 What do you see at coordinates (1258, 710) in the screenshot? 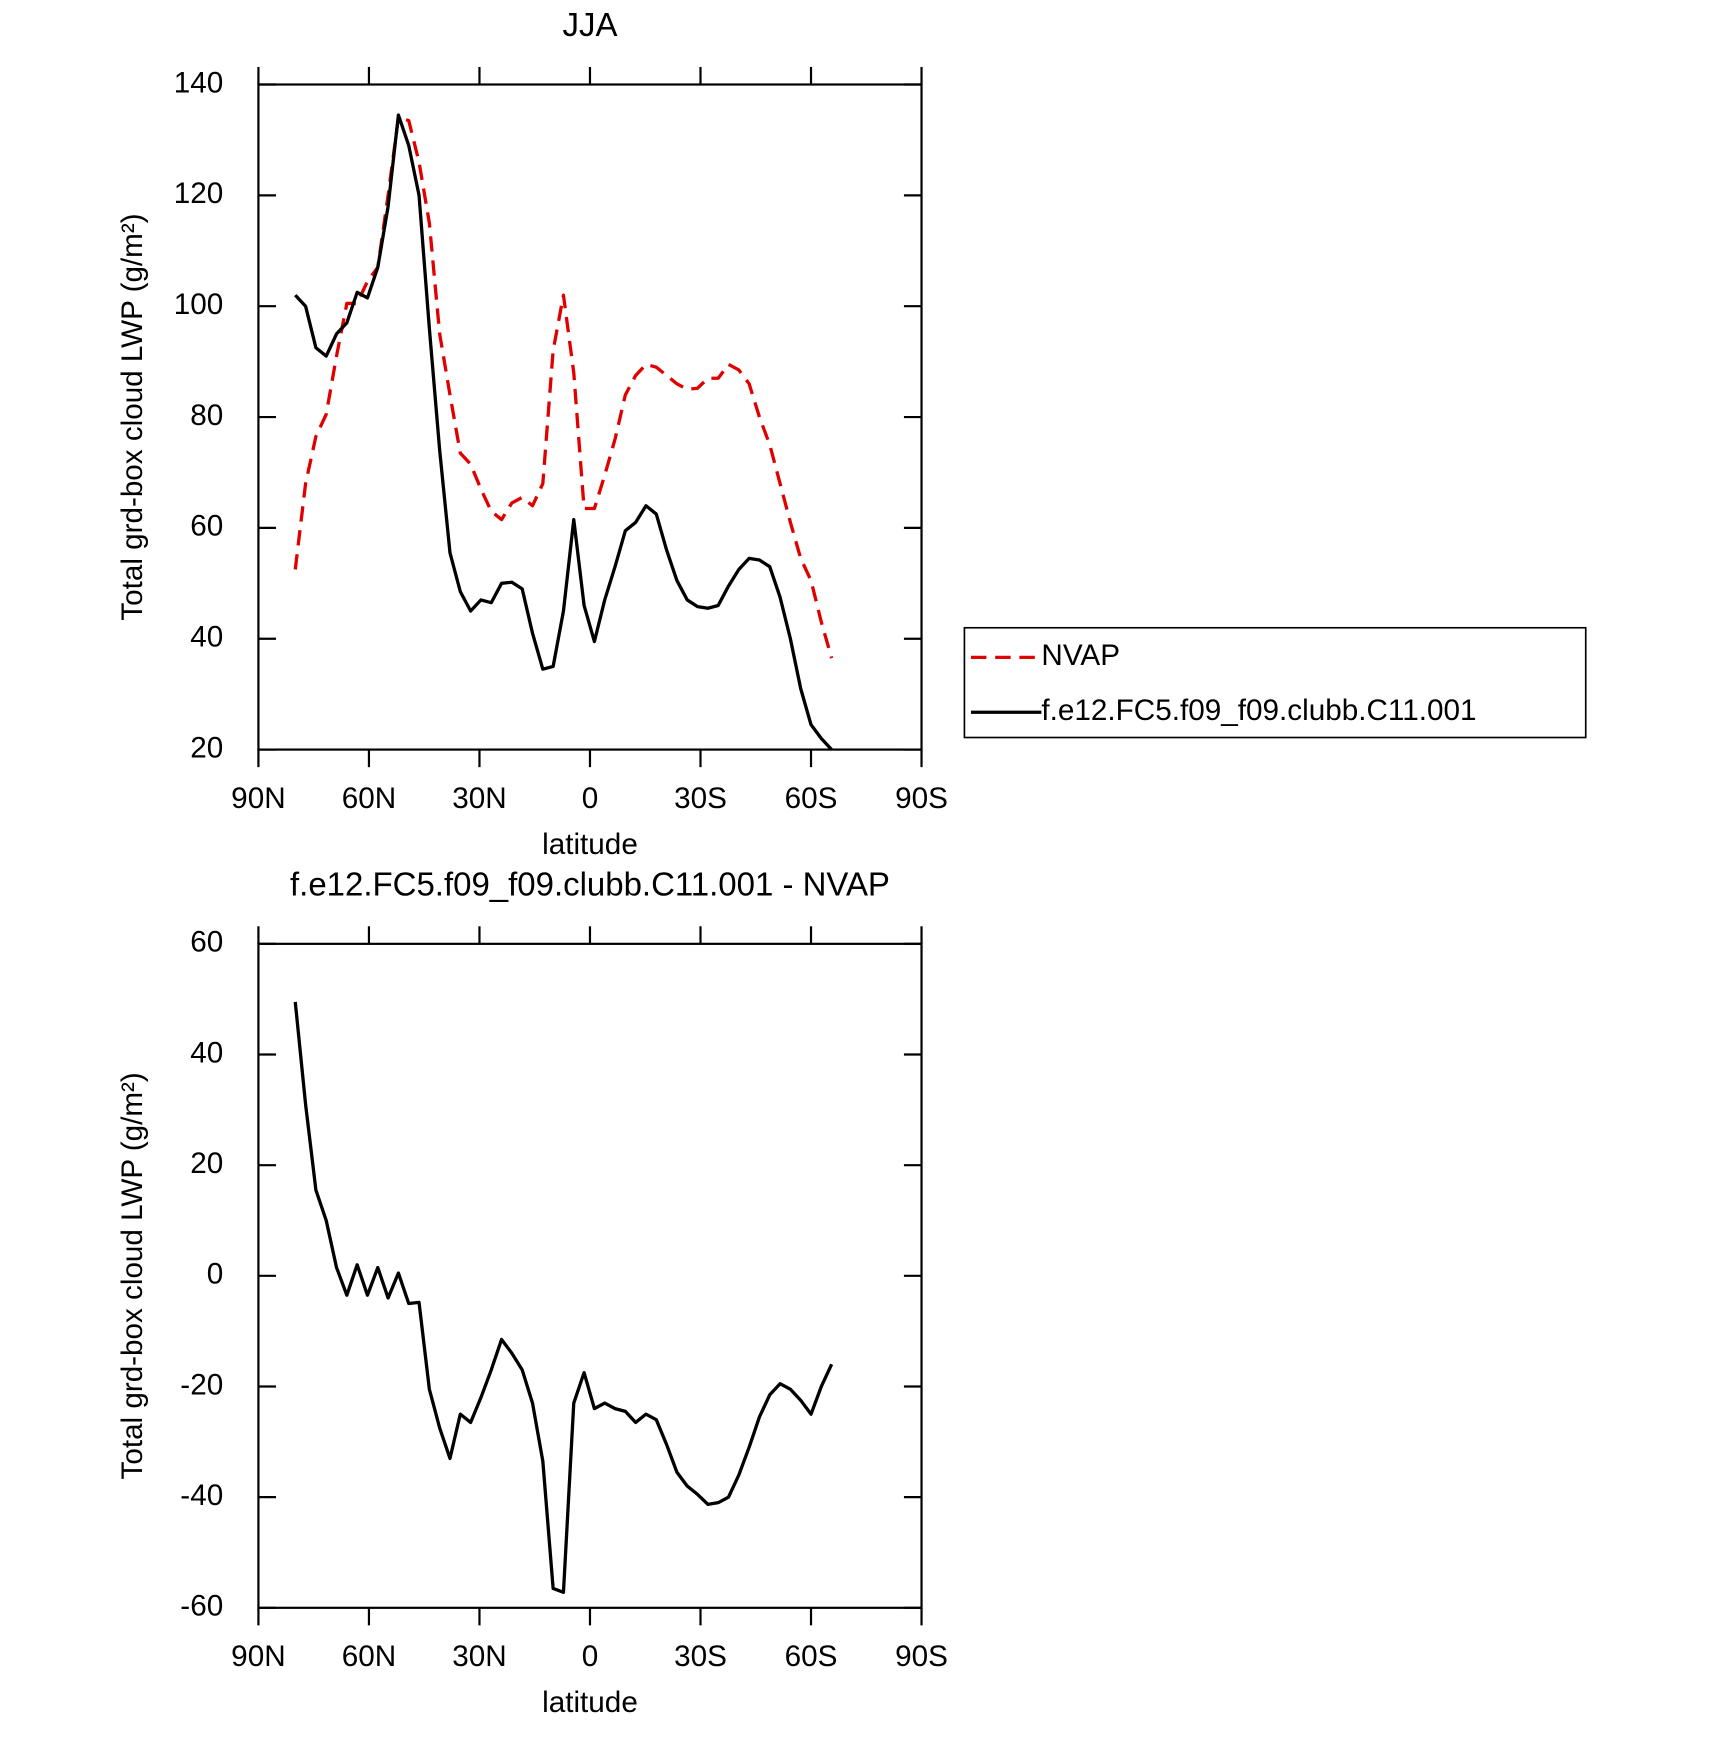
I see `legend-label: f.e12.FC5.f09_f09.clubb.C11.001` at bounding box center [1258, 710].